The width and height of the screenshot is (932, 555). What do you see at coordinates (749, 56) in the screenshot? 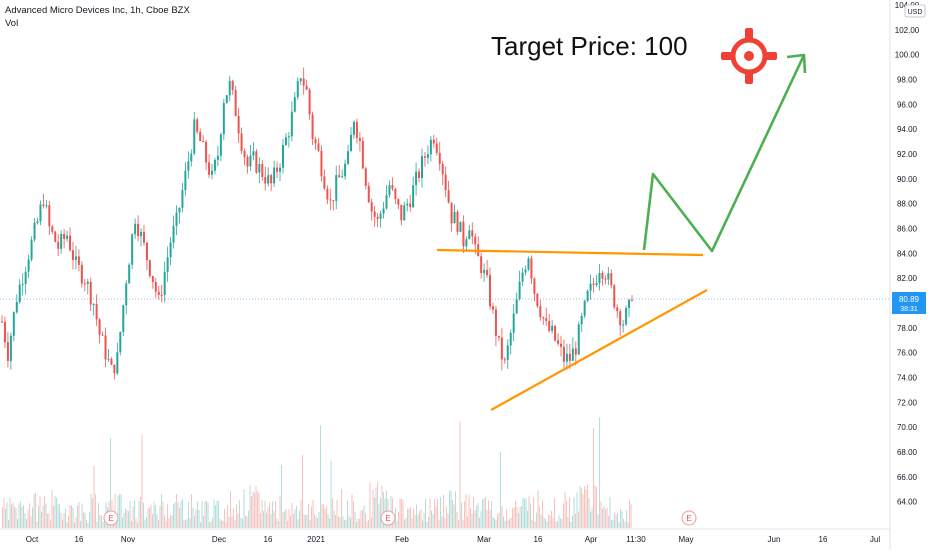
I see `crosshair-target-icon` at bounding box center [749, 56].